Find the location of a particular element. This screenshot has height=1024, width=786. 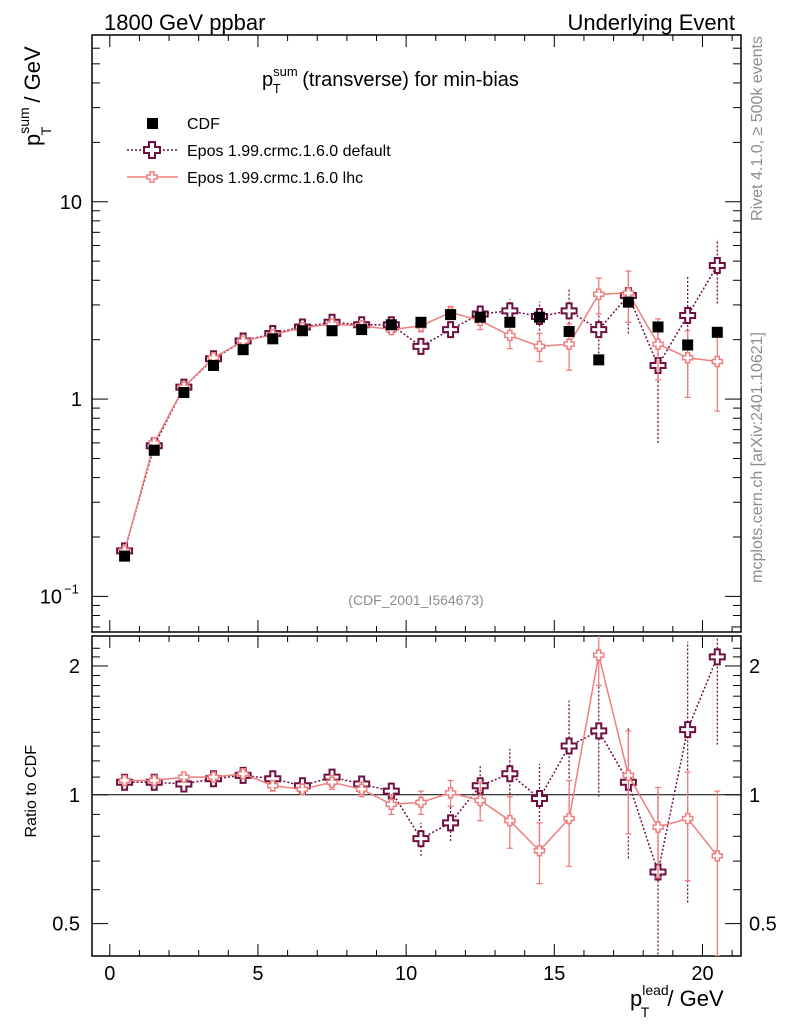

title-sub: T is located at coordinates (277, 88).